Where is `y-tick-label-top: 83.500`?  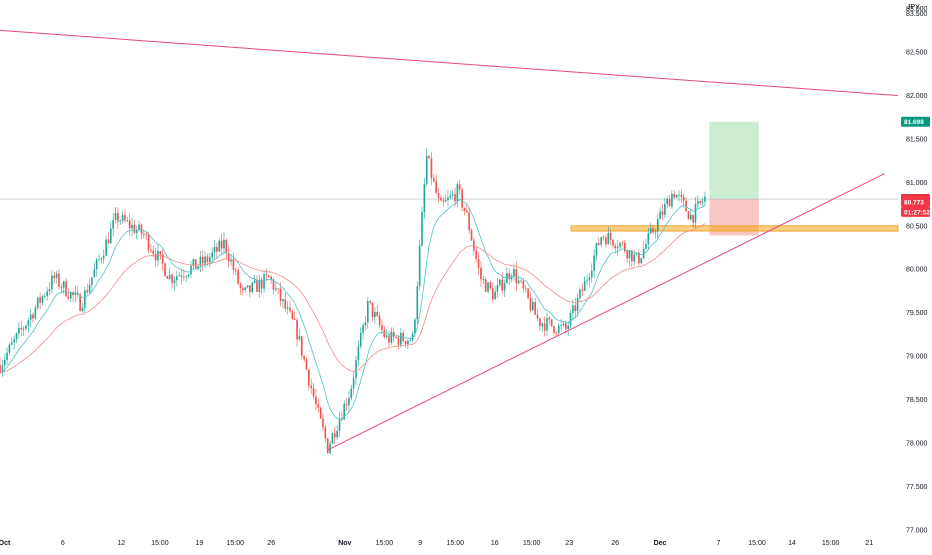
y-tick-label-top: 83.500 is located at coordinates (917, 14).